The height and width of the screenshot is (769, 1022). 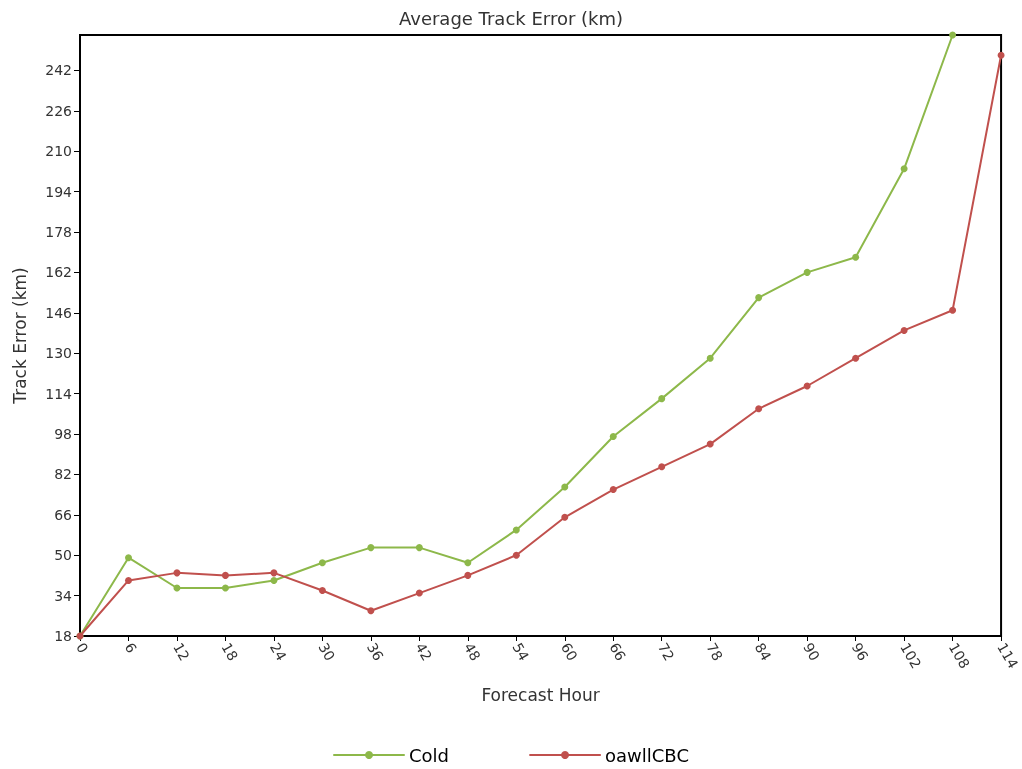 What do you see at coordinates (811, 652) in the screenshot?
I see `x-tick-label: 90` at bounding box center [811, 652].